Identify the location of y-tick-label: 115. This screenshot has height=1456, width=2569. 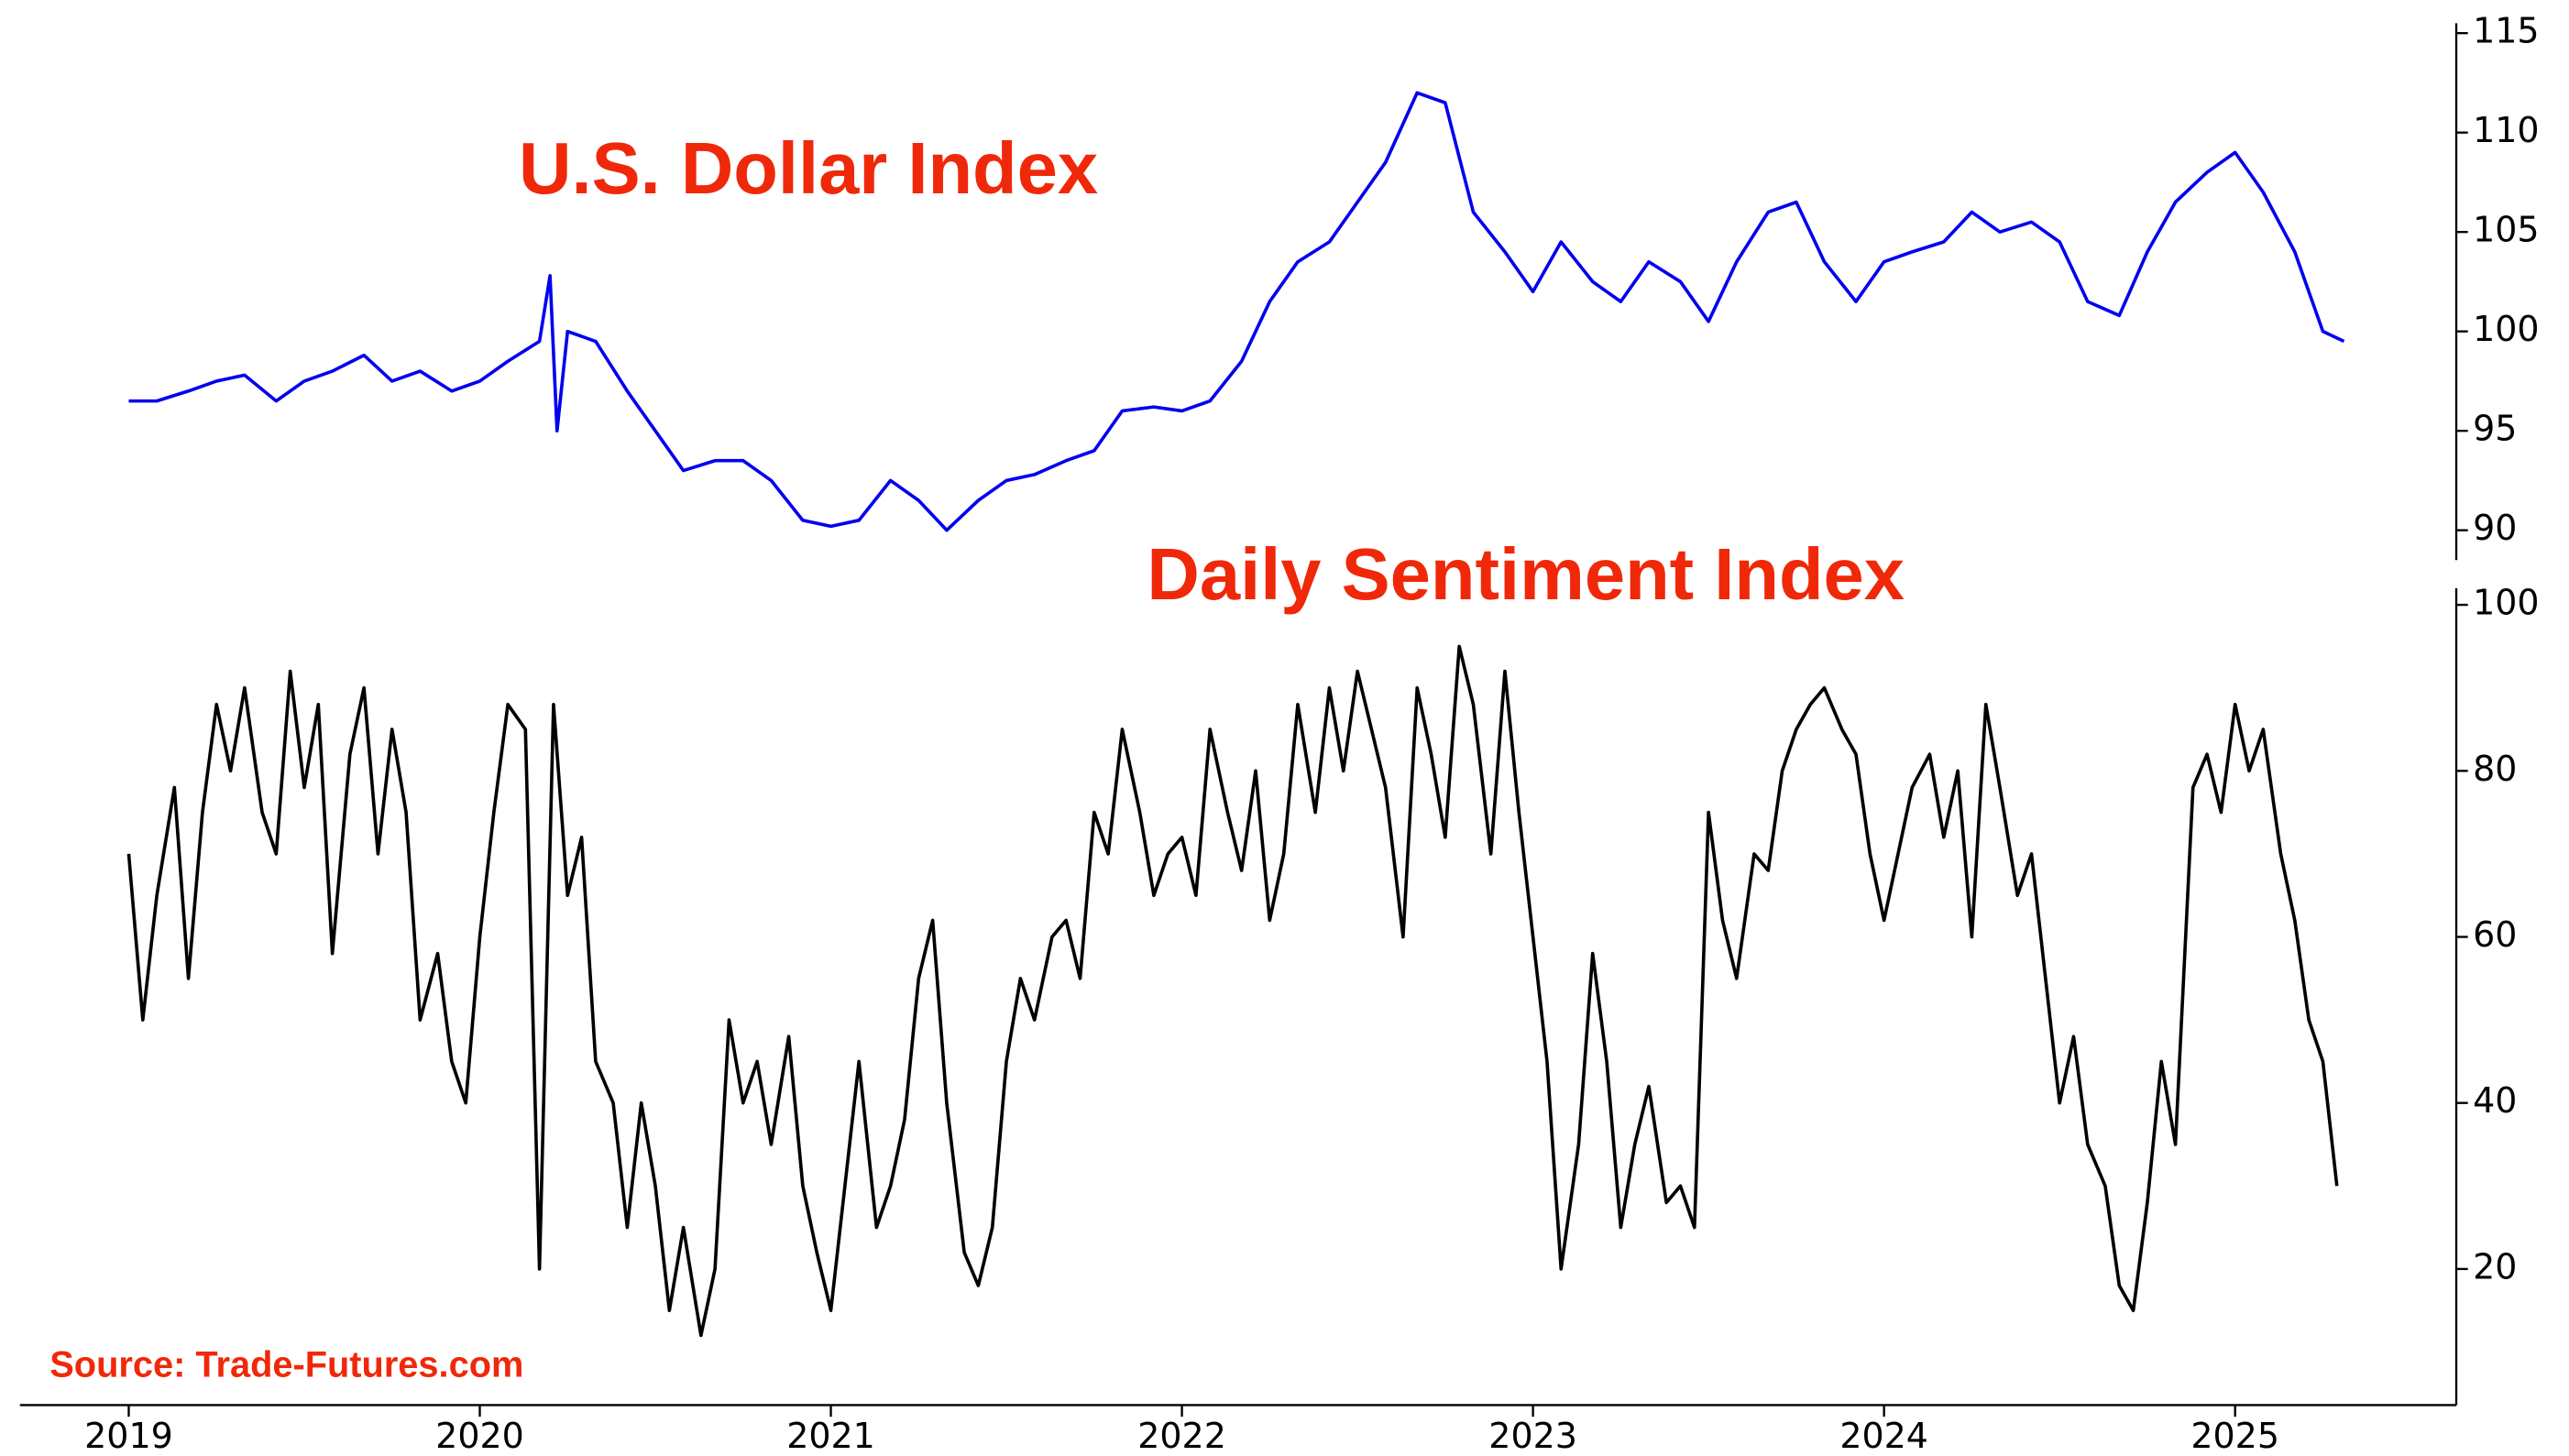
(2506, 31).